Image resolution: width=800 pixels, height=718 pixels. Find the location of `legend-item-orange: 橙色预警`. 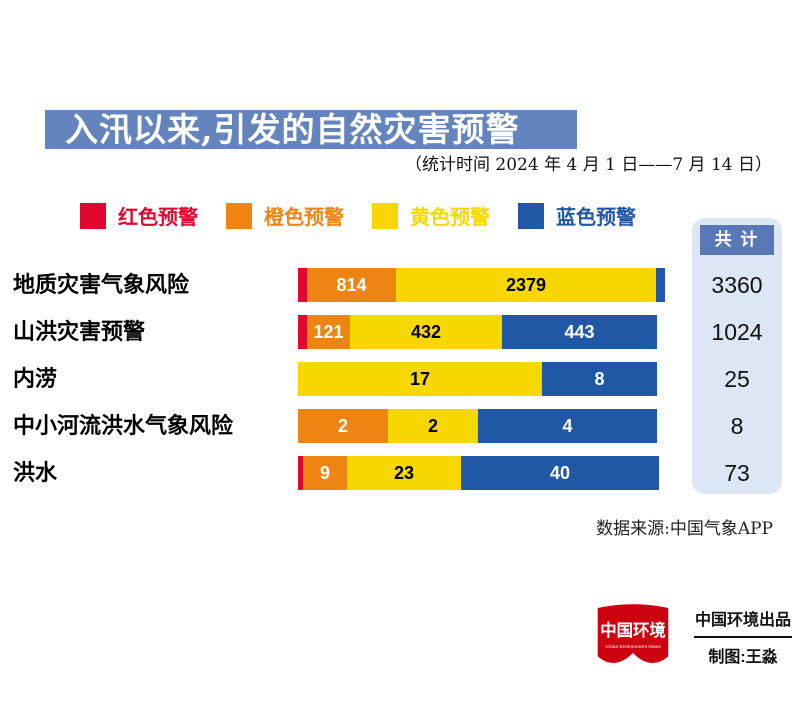

legend-item-orange: 橙色预警 is located at coordinates (285, 215).